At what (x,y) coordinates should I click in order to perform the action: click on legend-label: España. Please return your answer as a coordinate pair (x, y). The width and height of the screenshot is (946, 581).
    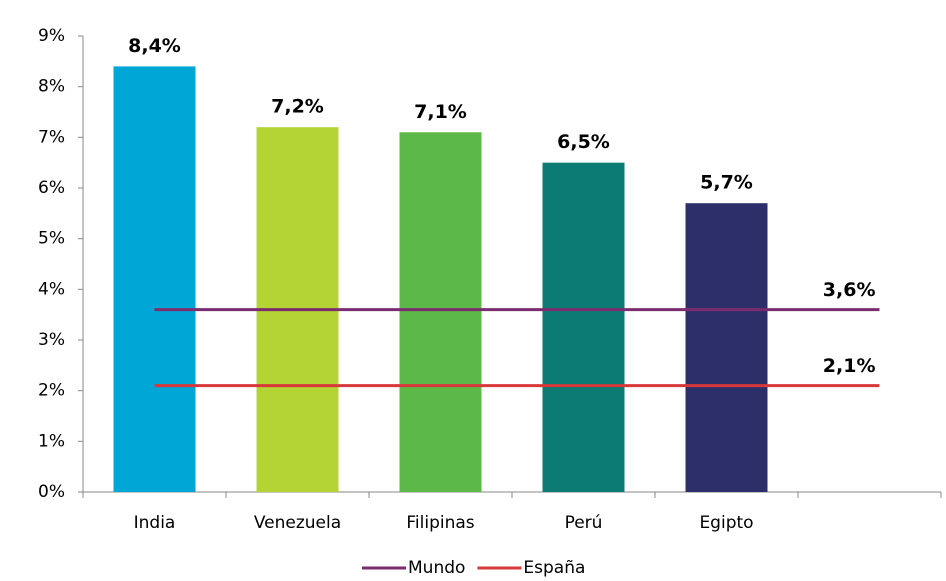
    Looking at the image, I should click on (554, 568).